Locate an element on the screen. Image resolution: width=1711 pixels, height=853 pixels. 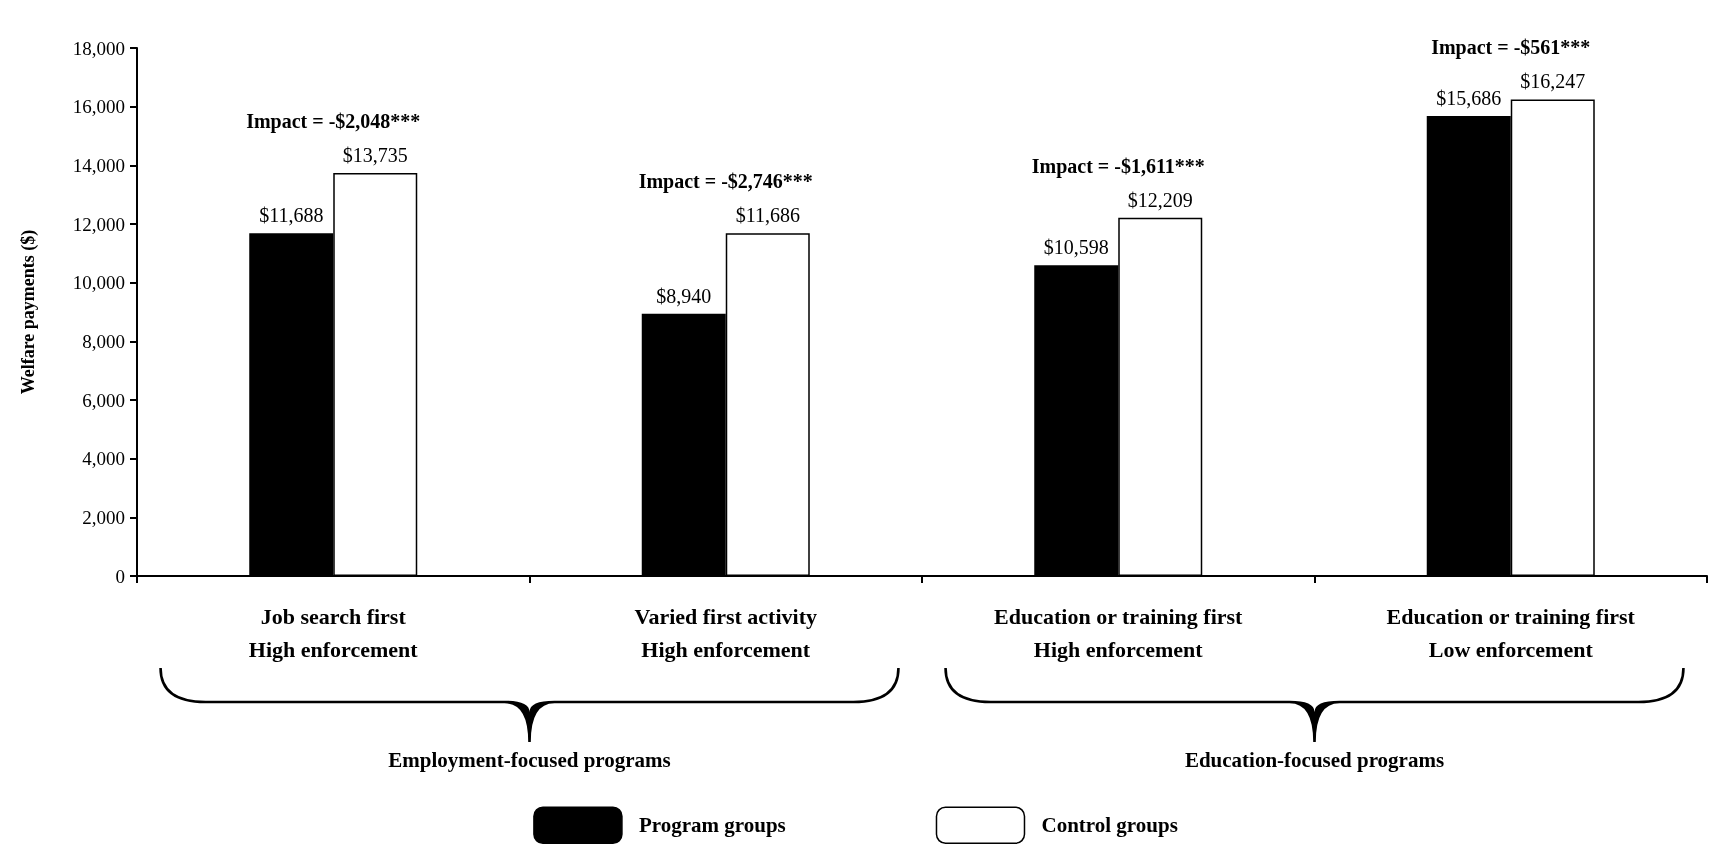
y-tick-label: 6,000 is located at coordinates (103, 400).